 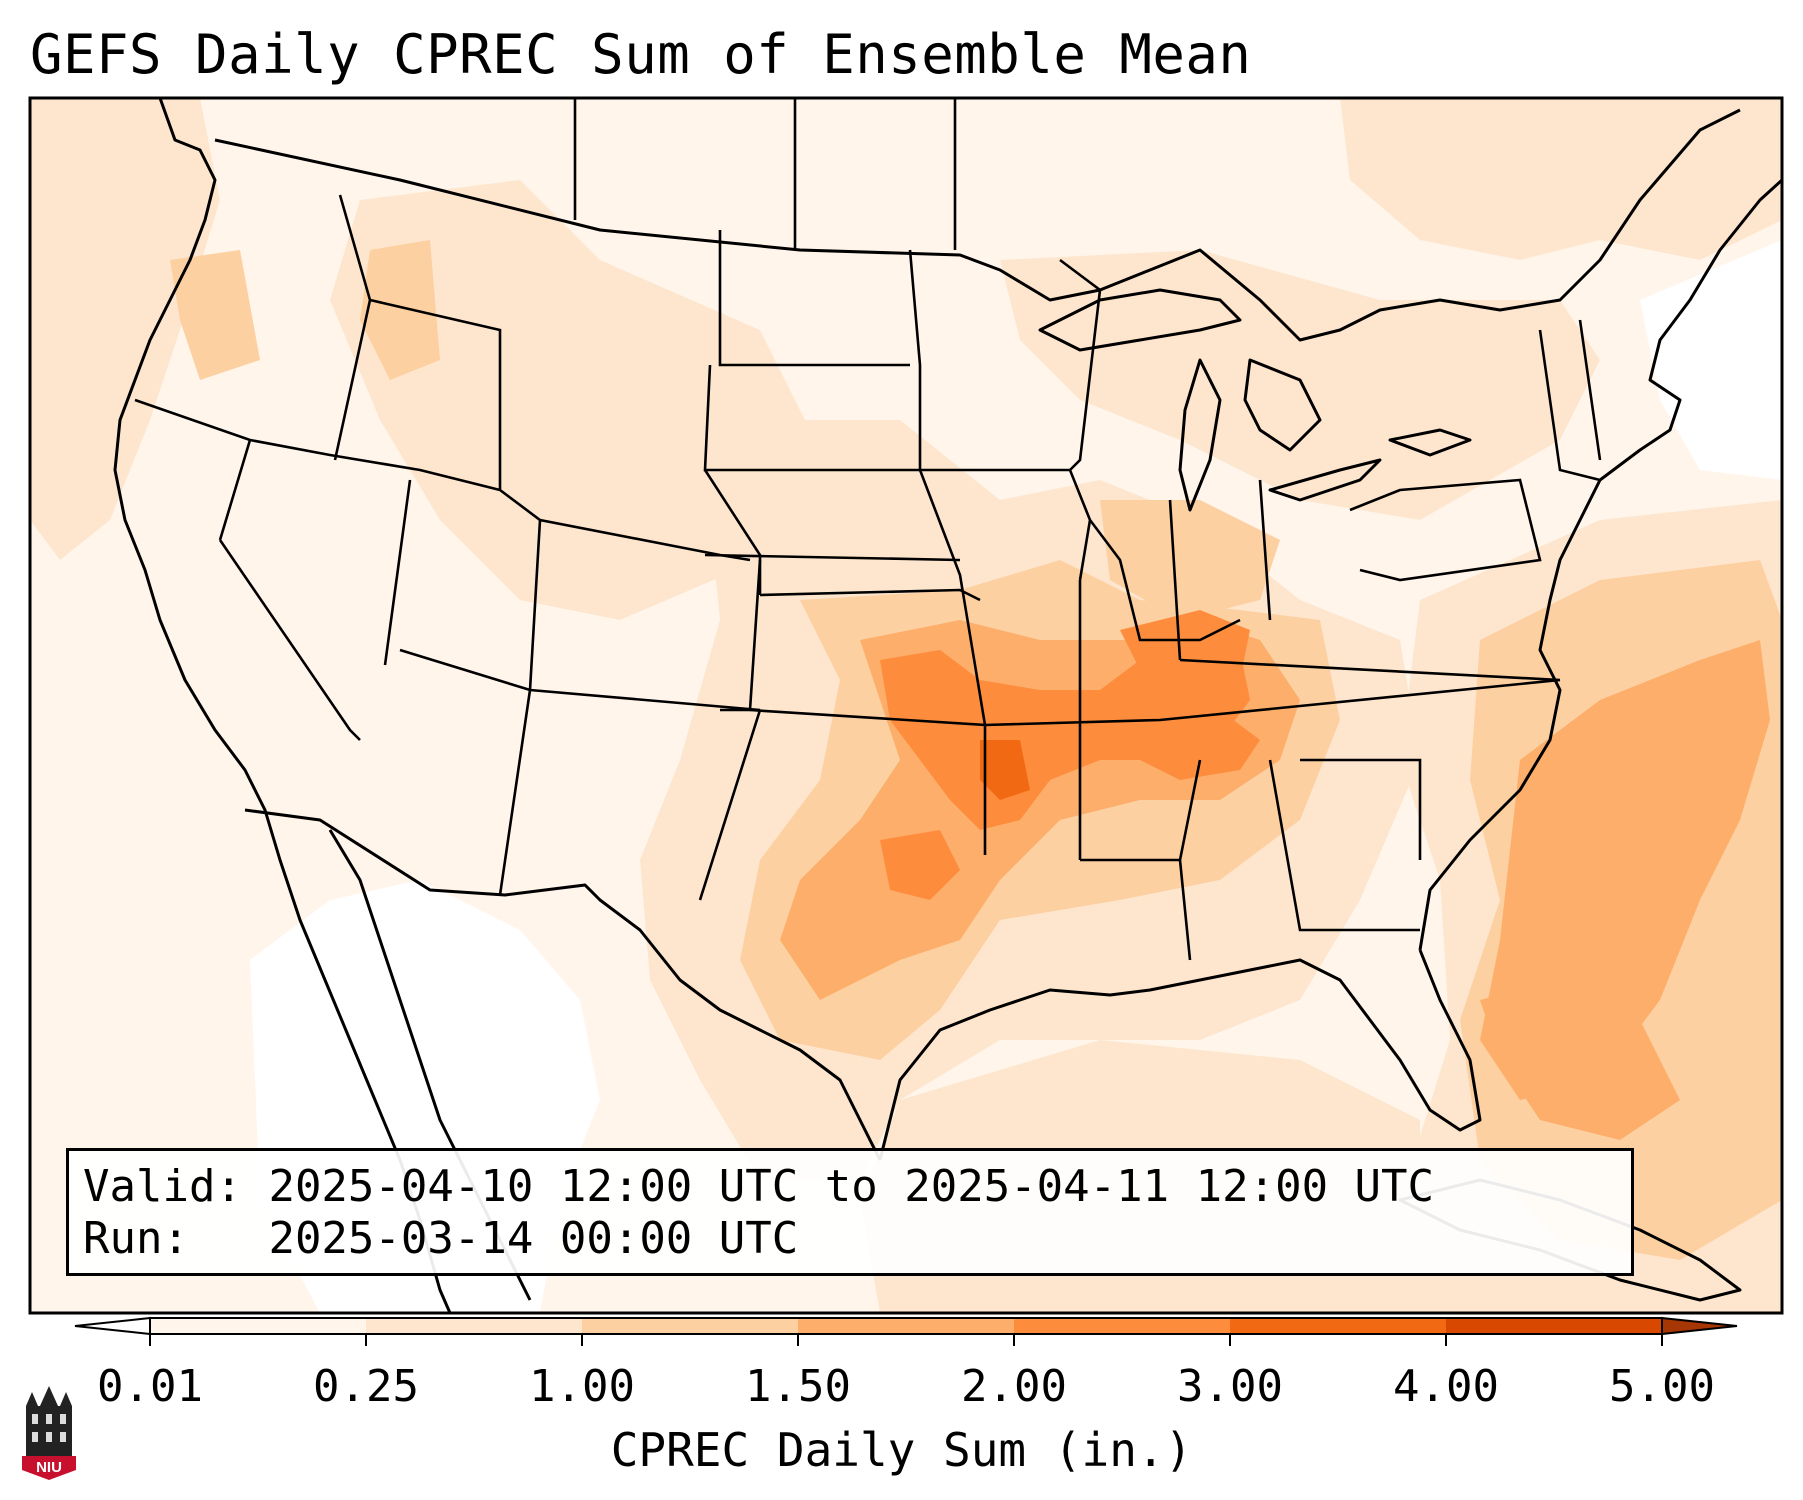 What do you see at coordinates (1430, 442) in the screenshot?
I see `lake-ontario` at bounding box center [1430, 442].